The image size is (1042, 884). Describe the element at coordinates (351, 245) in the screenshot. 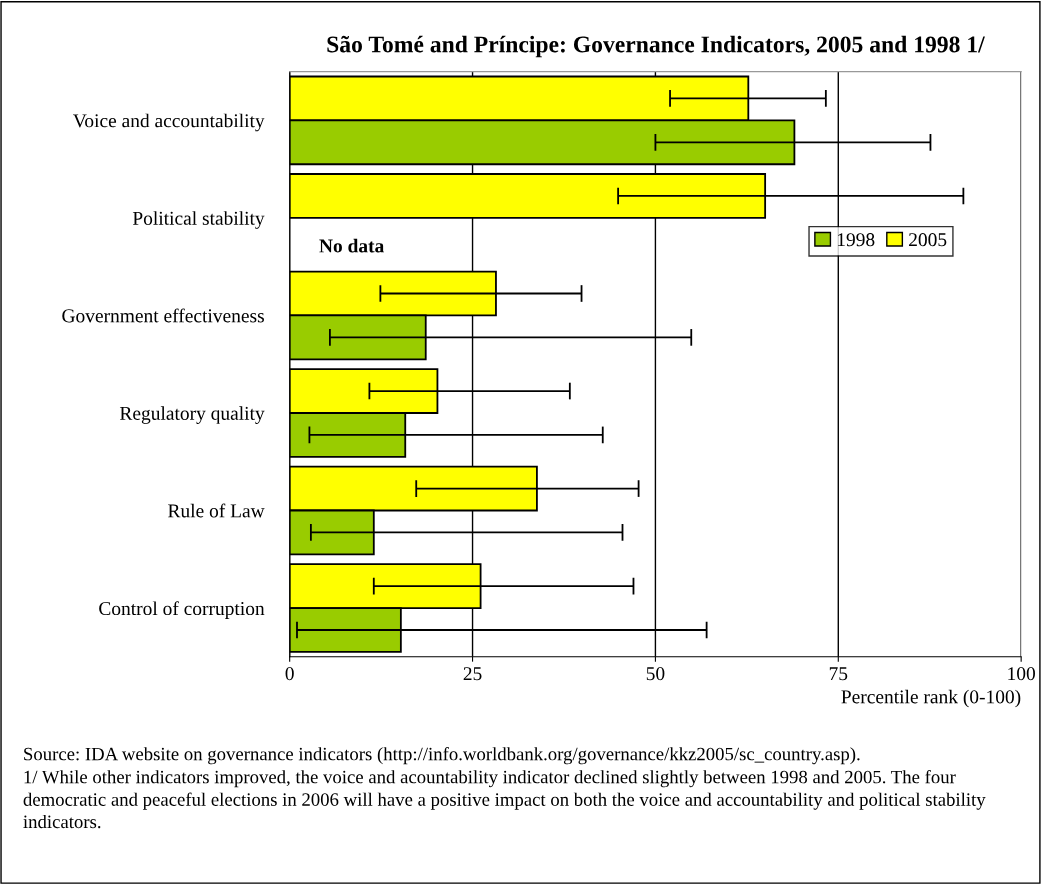

I see `annotation: No data` at that location.